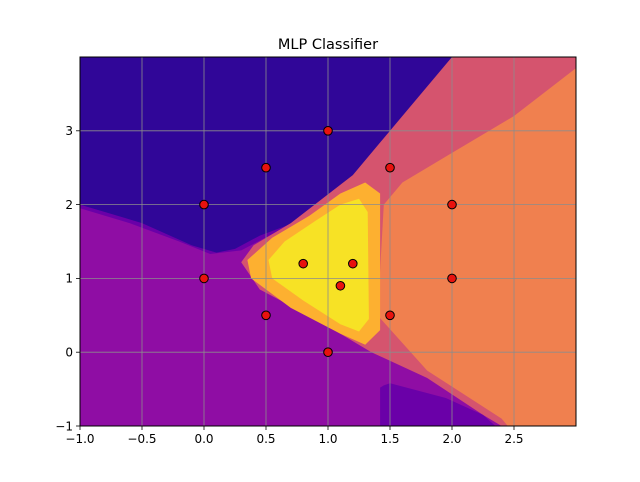 Image resolution: width=640 pixels, height=482 pixels. Describe the element at coordinates (294, 436) in the screenshot. I see `x-axis-ticks: −1.0 −0.5 0.0 0.5 1.0 1.5 2.0 2.5` at that location.